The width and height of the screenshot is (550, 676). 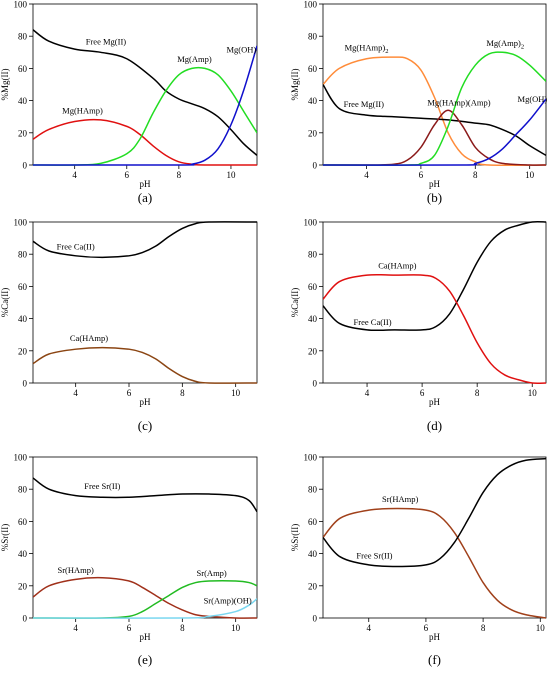 I want to click on series-label-mg-hamp-amp: Mg(HAmp)(Amp), so click(x=458, y=102).